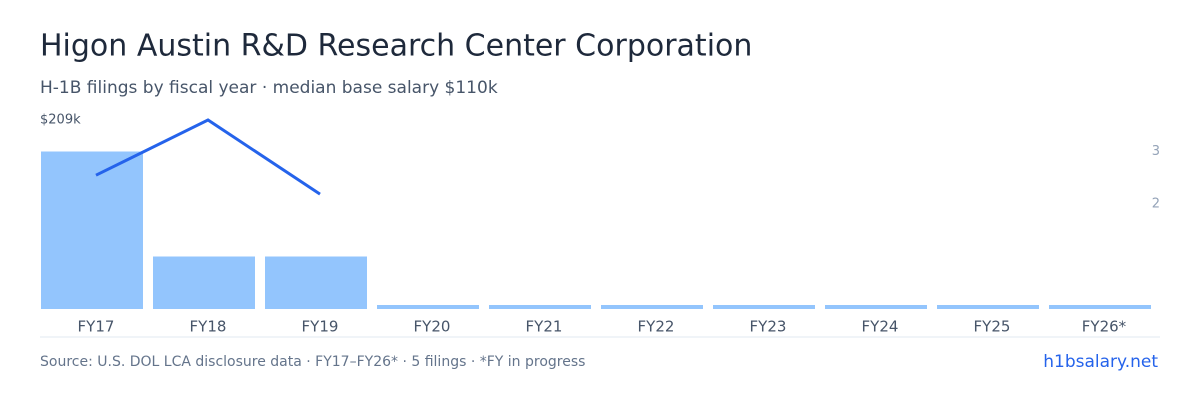  I want to click on x-tick-label: FY19, so click(320, 327).